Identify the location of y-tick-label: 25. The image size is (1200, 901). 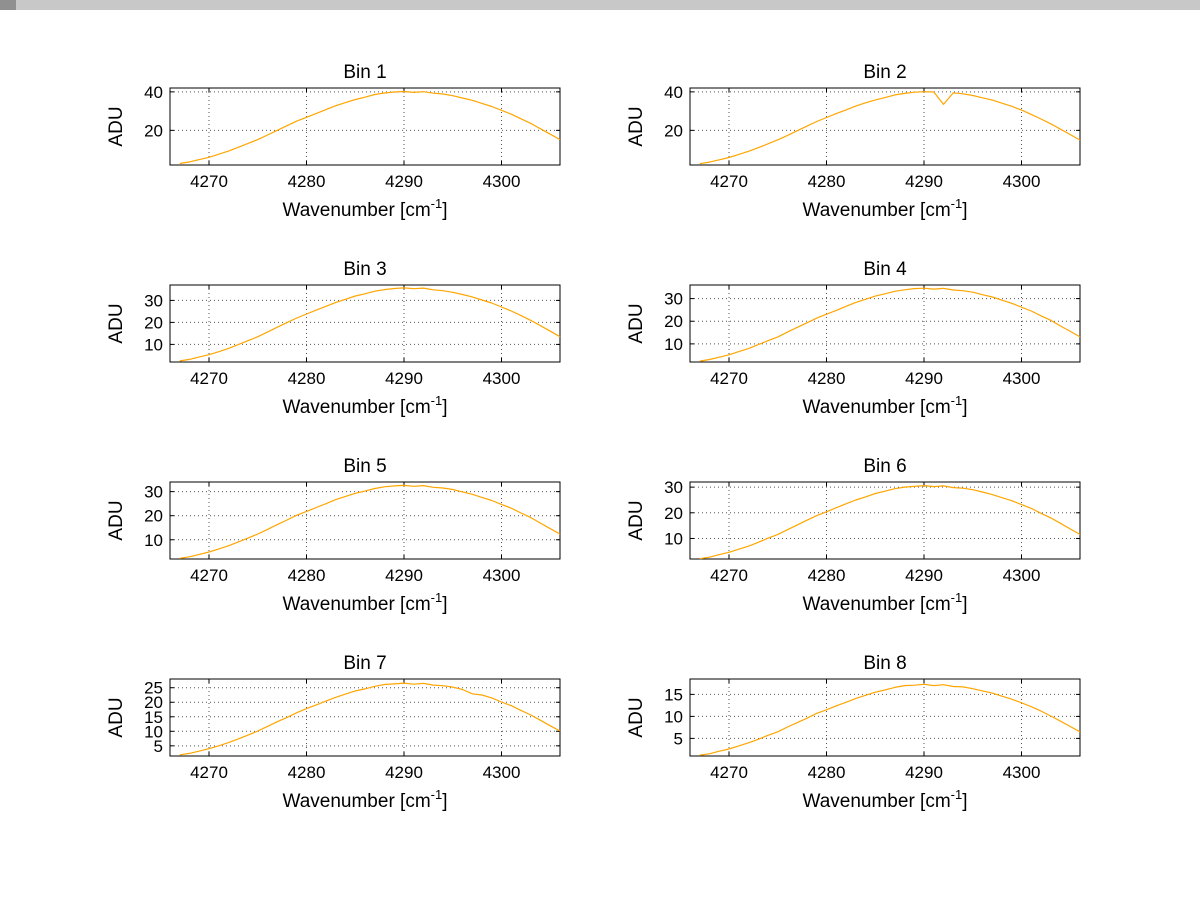
(153, 688).